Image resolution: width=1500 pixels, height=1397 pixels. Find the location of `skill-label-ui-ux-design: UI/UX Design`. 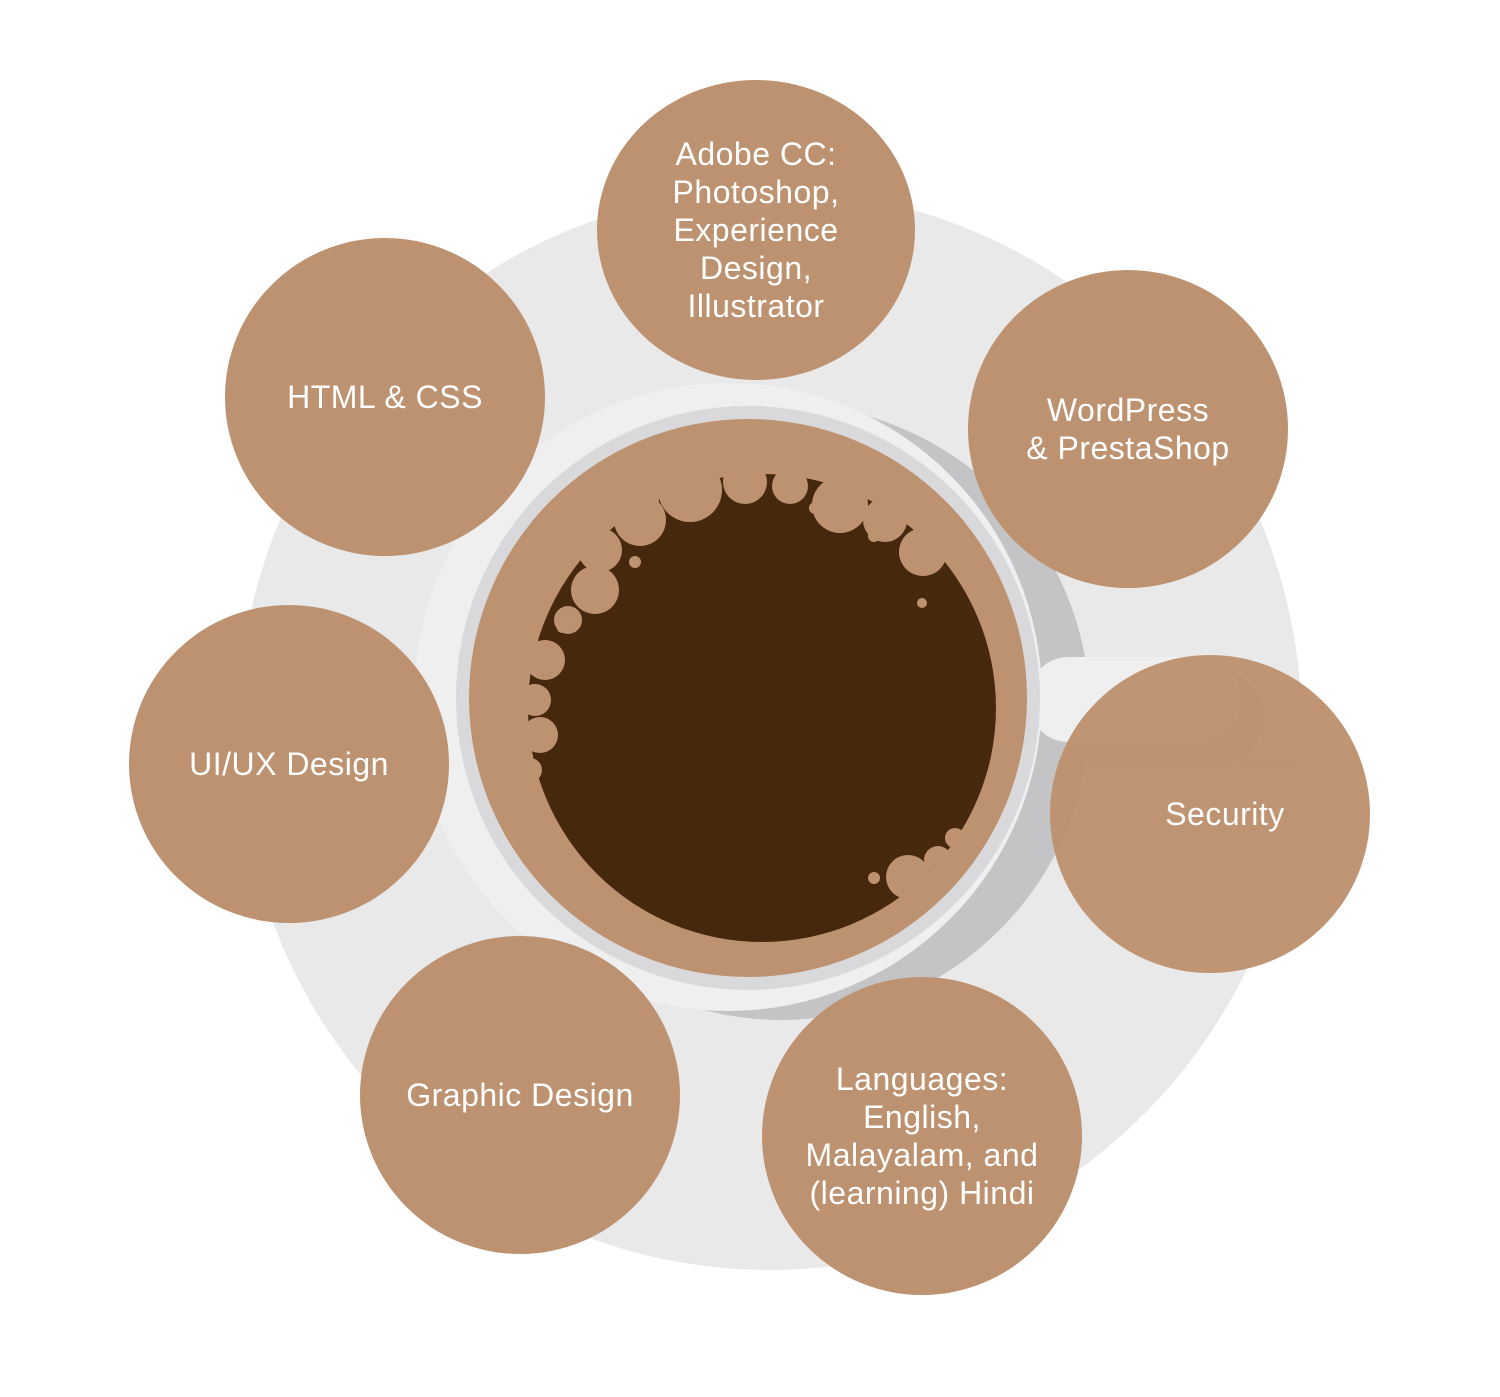

skill-label-ui-ux-design: UI/UX Design is located at coordinates (289, 764).